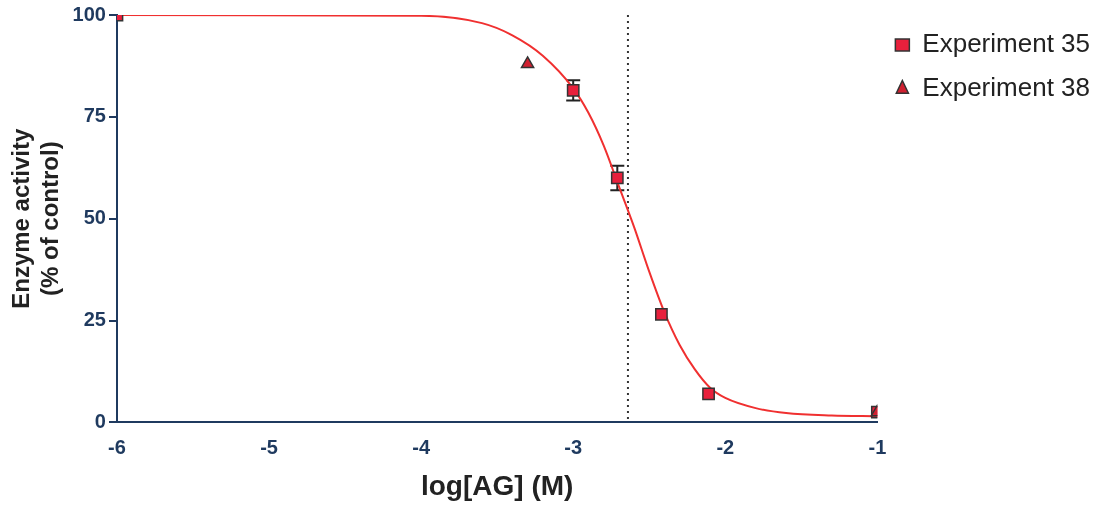 The width and height of the screenshot is (1104, 508). What do you see at coordinates (725, 446) in the screenshot?
I see `x-tick-label: -2` at bounding box center [725, 446].